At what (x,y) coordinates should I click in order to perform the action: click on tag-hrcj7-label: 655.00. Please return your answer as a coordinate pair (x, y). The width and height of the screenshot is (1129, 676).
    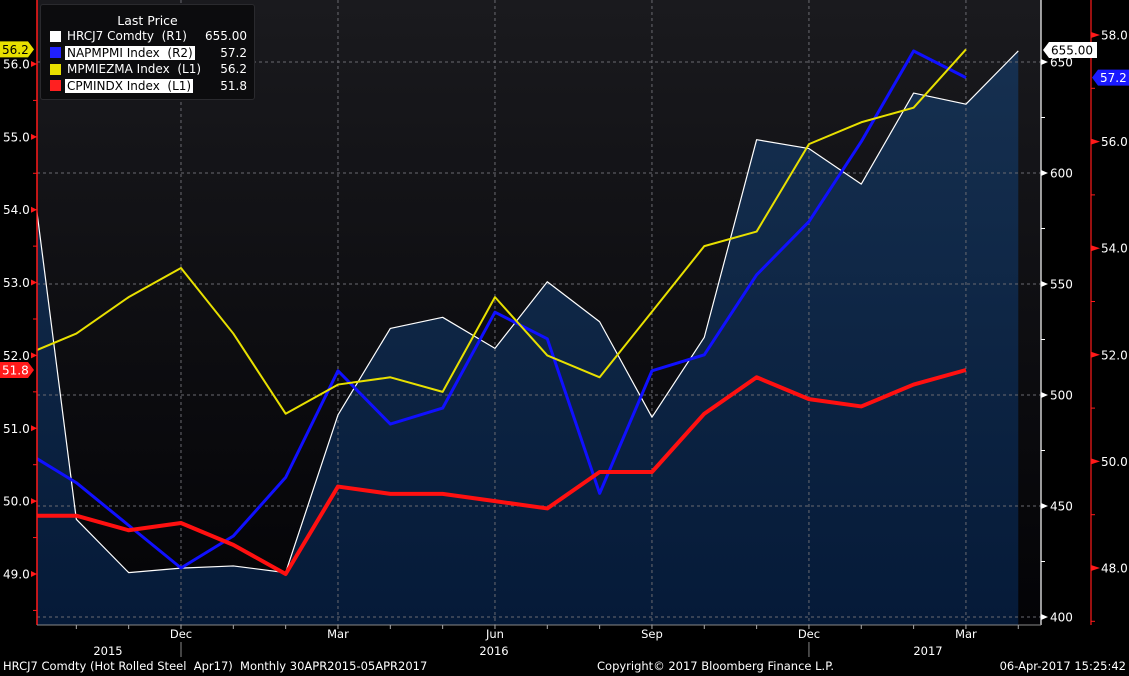
    Looking at the image, I should click on (1072, 51).